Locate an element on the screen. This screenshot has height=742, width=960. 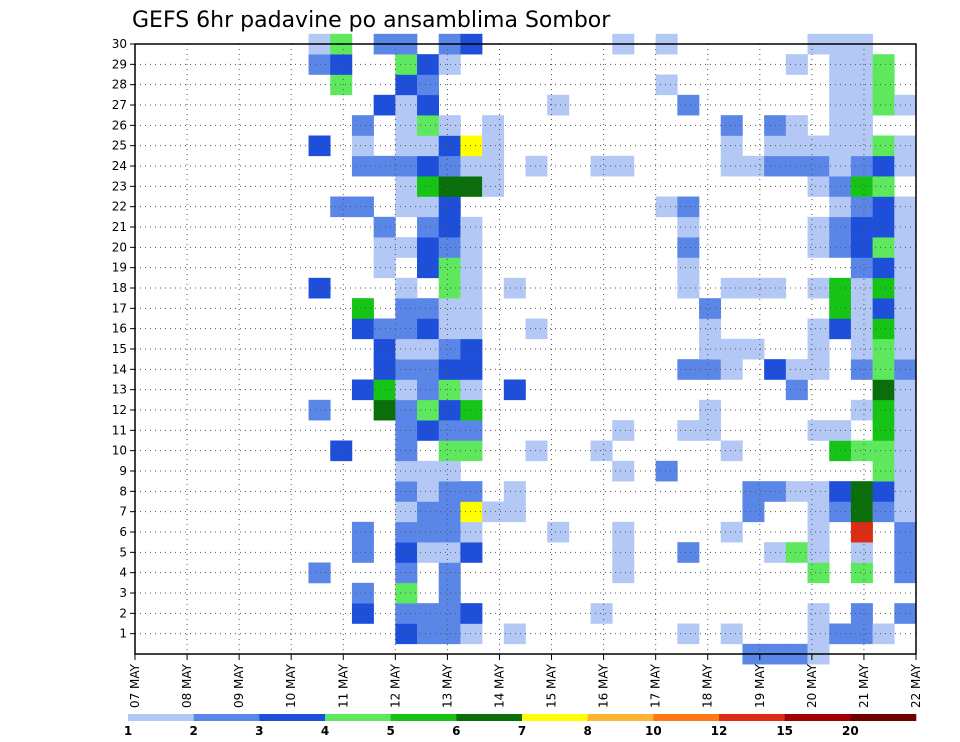
y-tick-label: 25 is located at coordinates (119, 146).